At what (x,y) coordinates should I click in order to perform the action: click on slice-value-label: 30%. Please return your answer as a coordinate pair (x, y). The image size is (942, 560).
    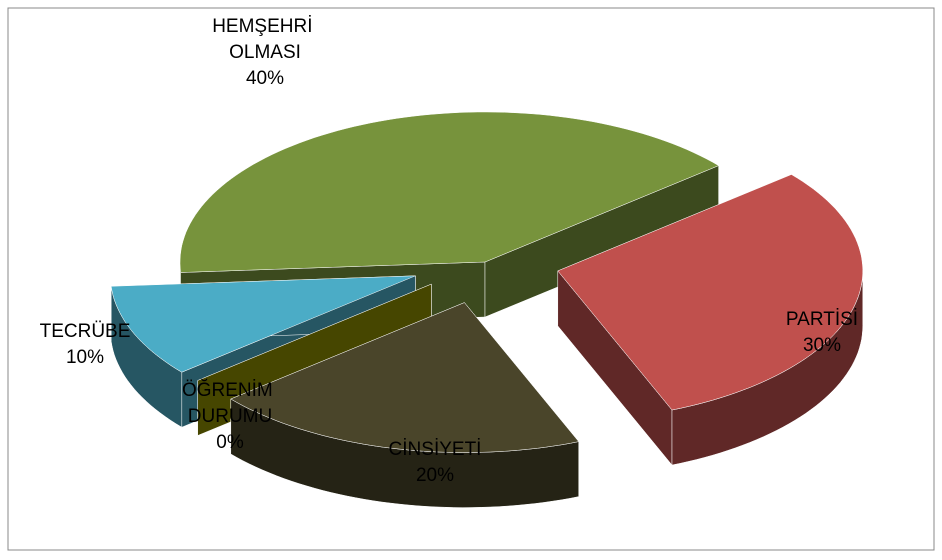
    Looking at the image, I should click on (822, 345).